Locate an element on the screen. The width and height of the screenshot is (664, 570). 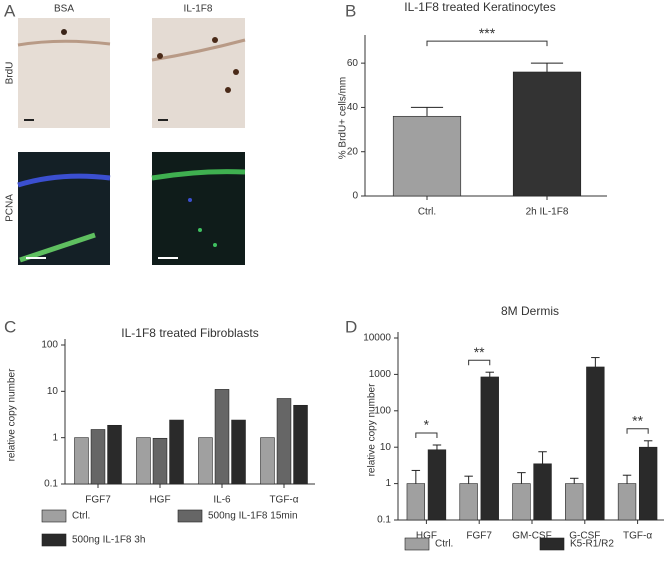
y-tick-label: 60 is located at coordinates (353, 63).